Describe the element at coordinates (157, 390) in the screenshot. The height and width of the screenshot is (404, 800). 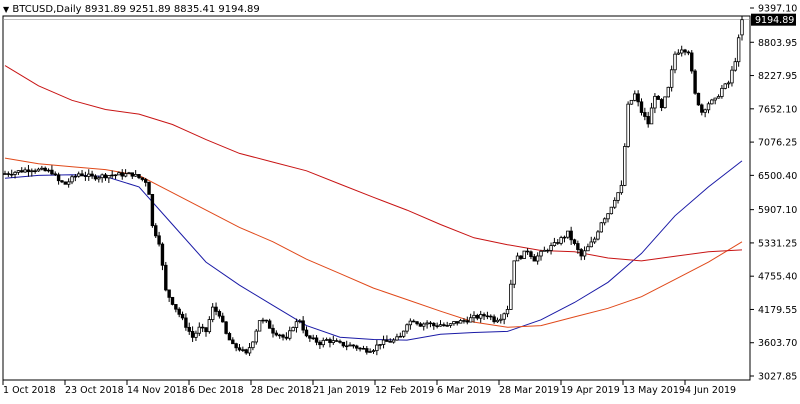
I see `x-tick-label: 14 Nov 2018` at that location.